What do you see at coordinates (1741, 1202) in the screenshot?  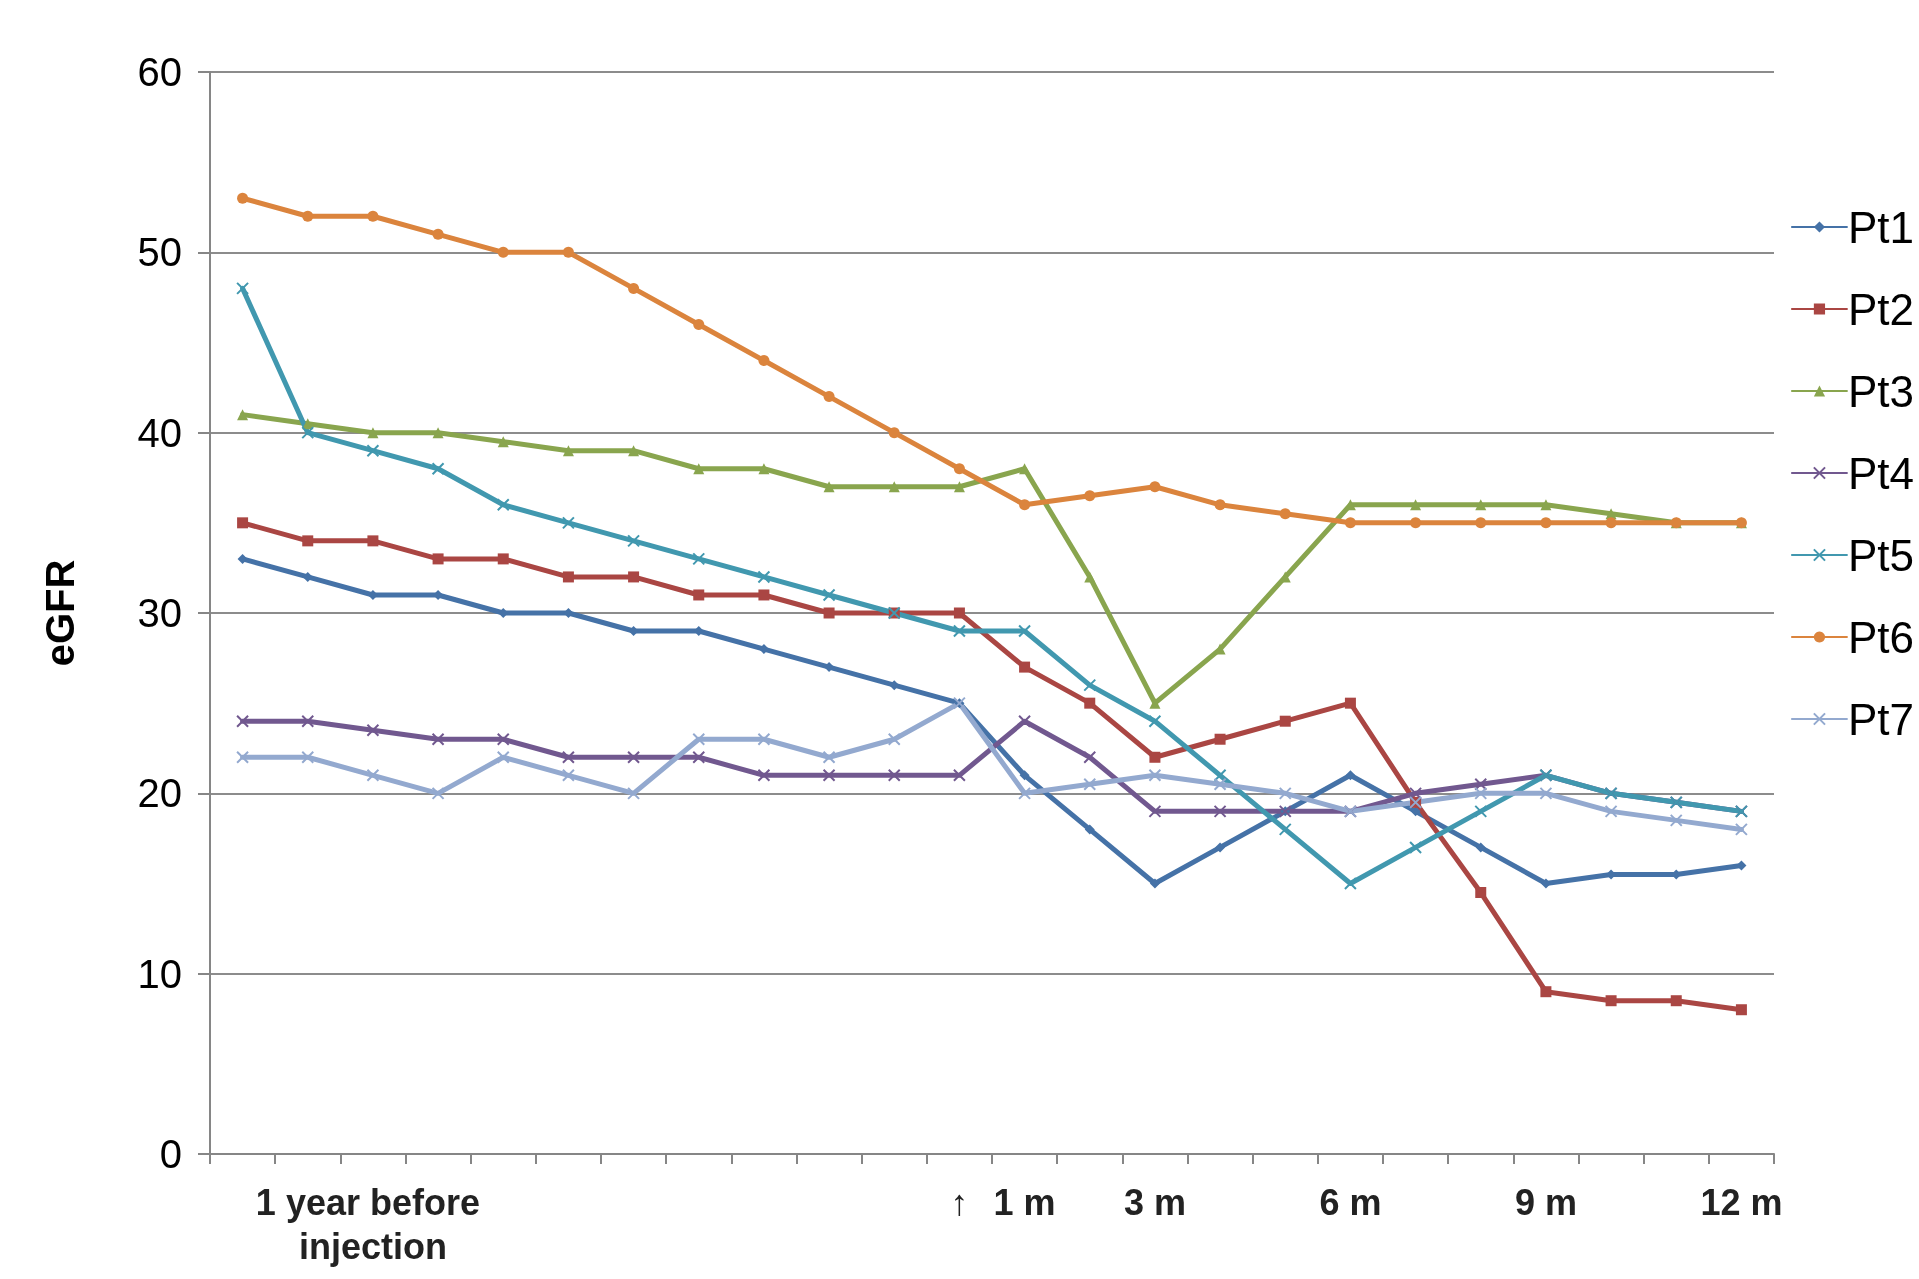 I see `x-tick-label: 12 m` at bounding box center [1741, 1202].